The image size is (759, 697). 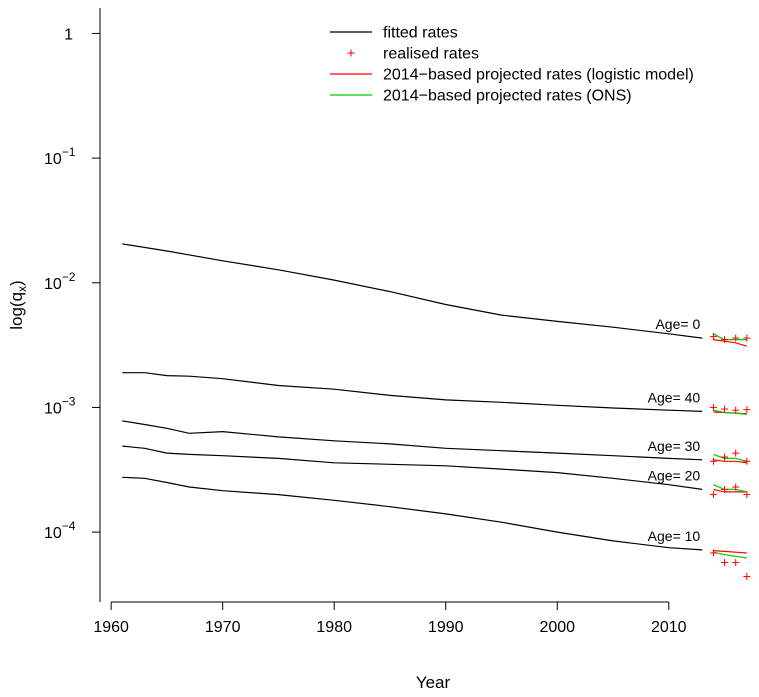 What do you see at coordinates (22, 289) in the screenshot?
I see `y-axis-label-subscript: x` at bounding box center [22, 289].